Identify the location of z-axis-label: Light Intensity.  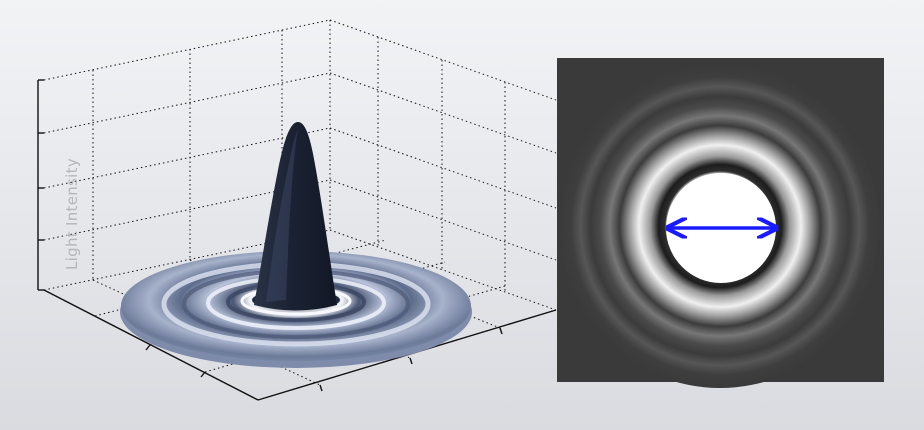
(72, 214).